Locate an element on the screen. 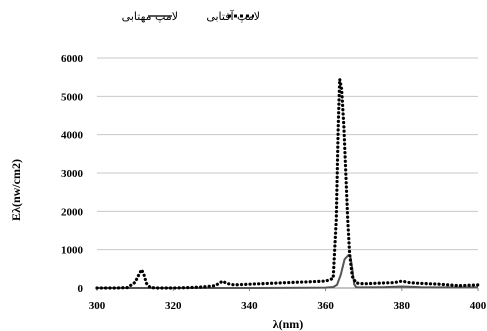 The image size is (487, 331). y-tick-label: 6000 is located at coordinates (72, 59).